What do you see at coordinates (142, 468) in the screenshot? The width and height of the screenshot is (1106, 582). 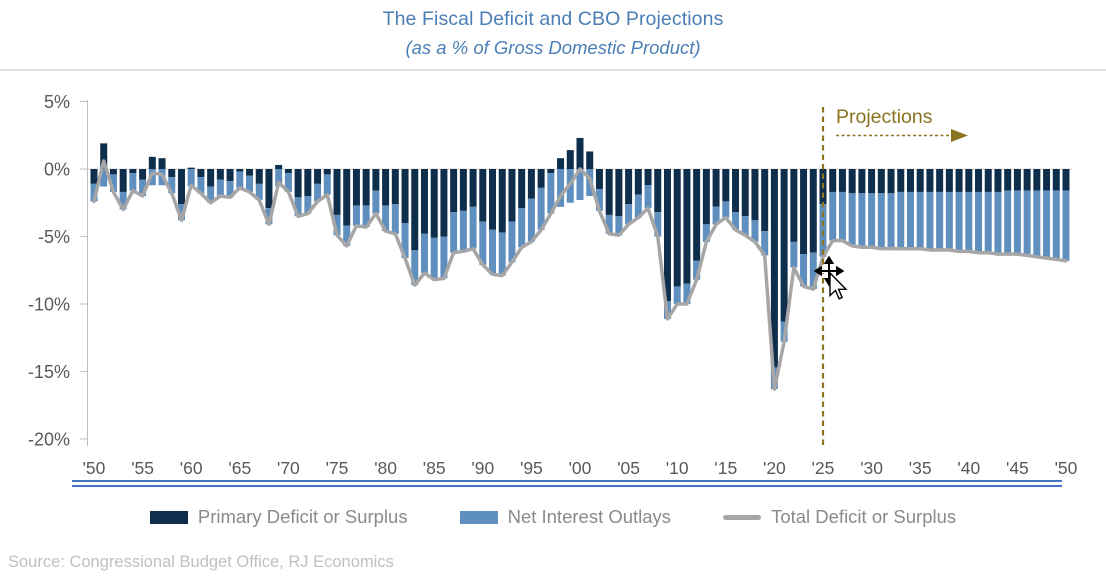 I see `x-tick-label: '55` at bounding box center [142, 468].